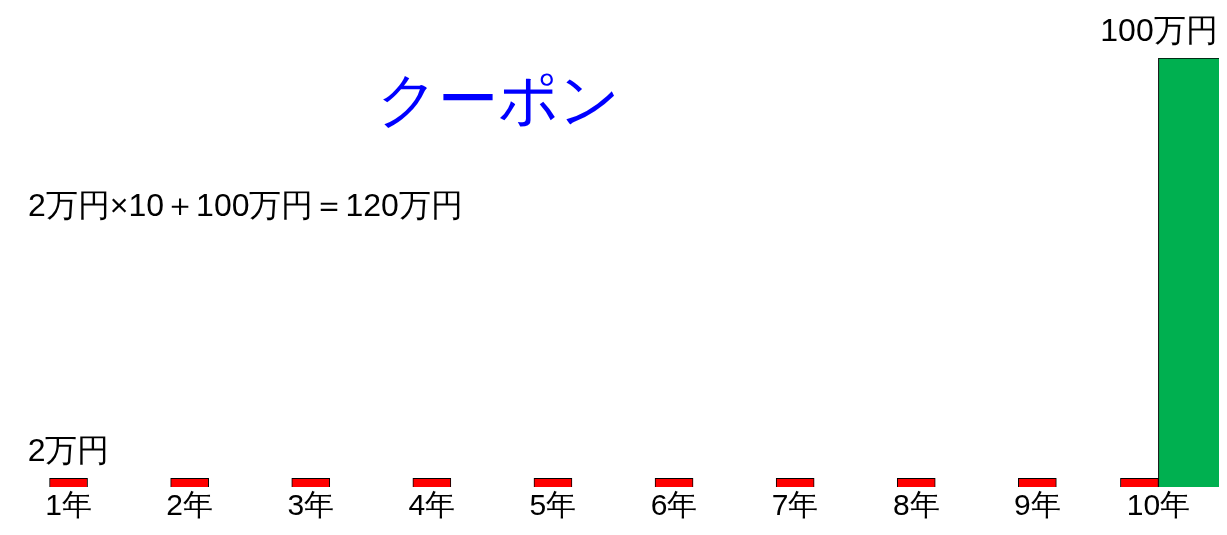 The width and height of the screenshot is (1227, 535). I want to click on x-tick-label: 2年, so click(189, 505).